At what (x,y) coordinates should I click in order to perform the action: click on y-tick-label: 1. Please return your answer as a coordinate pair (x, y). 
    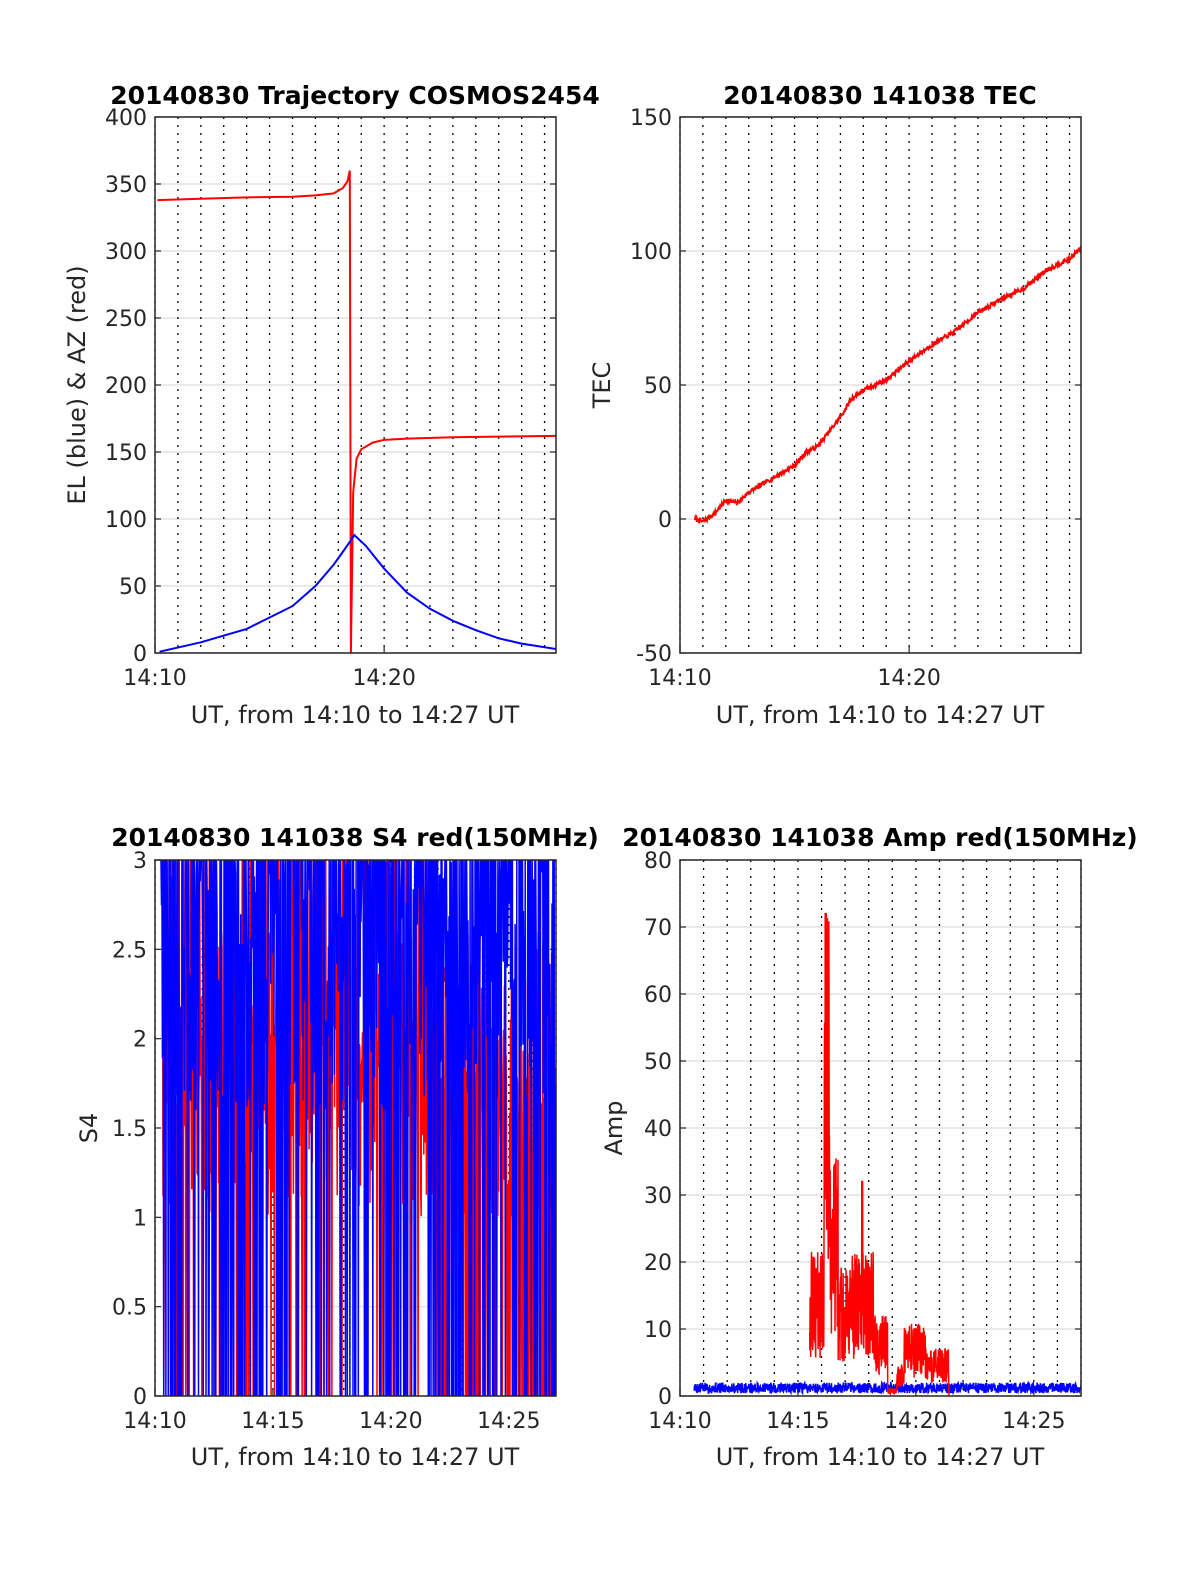
    Looking at the image, I should click on (140, 1218).